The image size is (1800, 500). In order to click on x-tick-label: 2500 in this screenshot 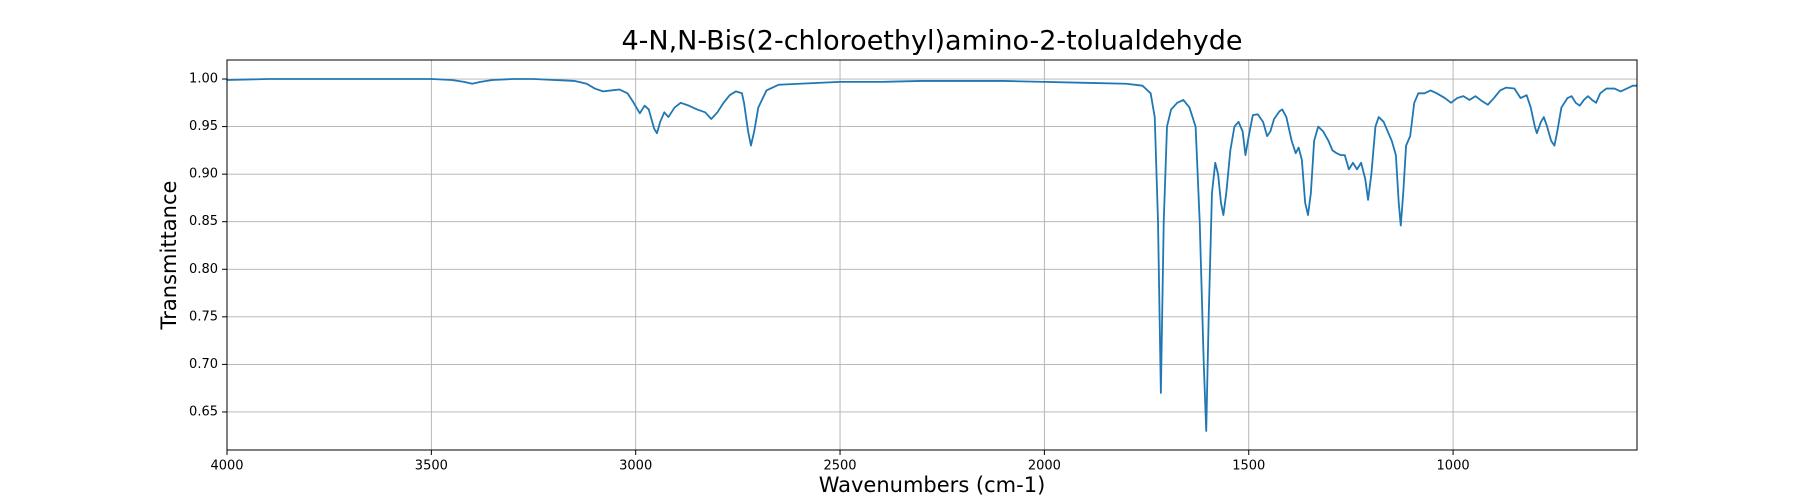, I will do `click(839, 466)`.